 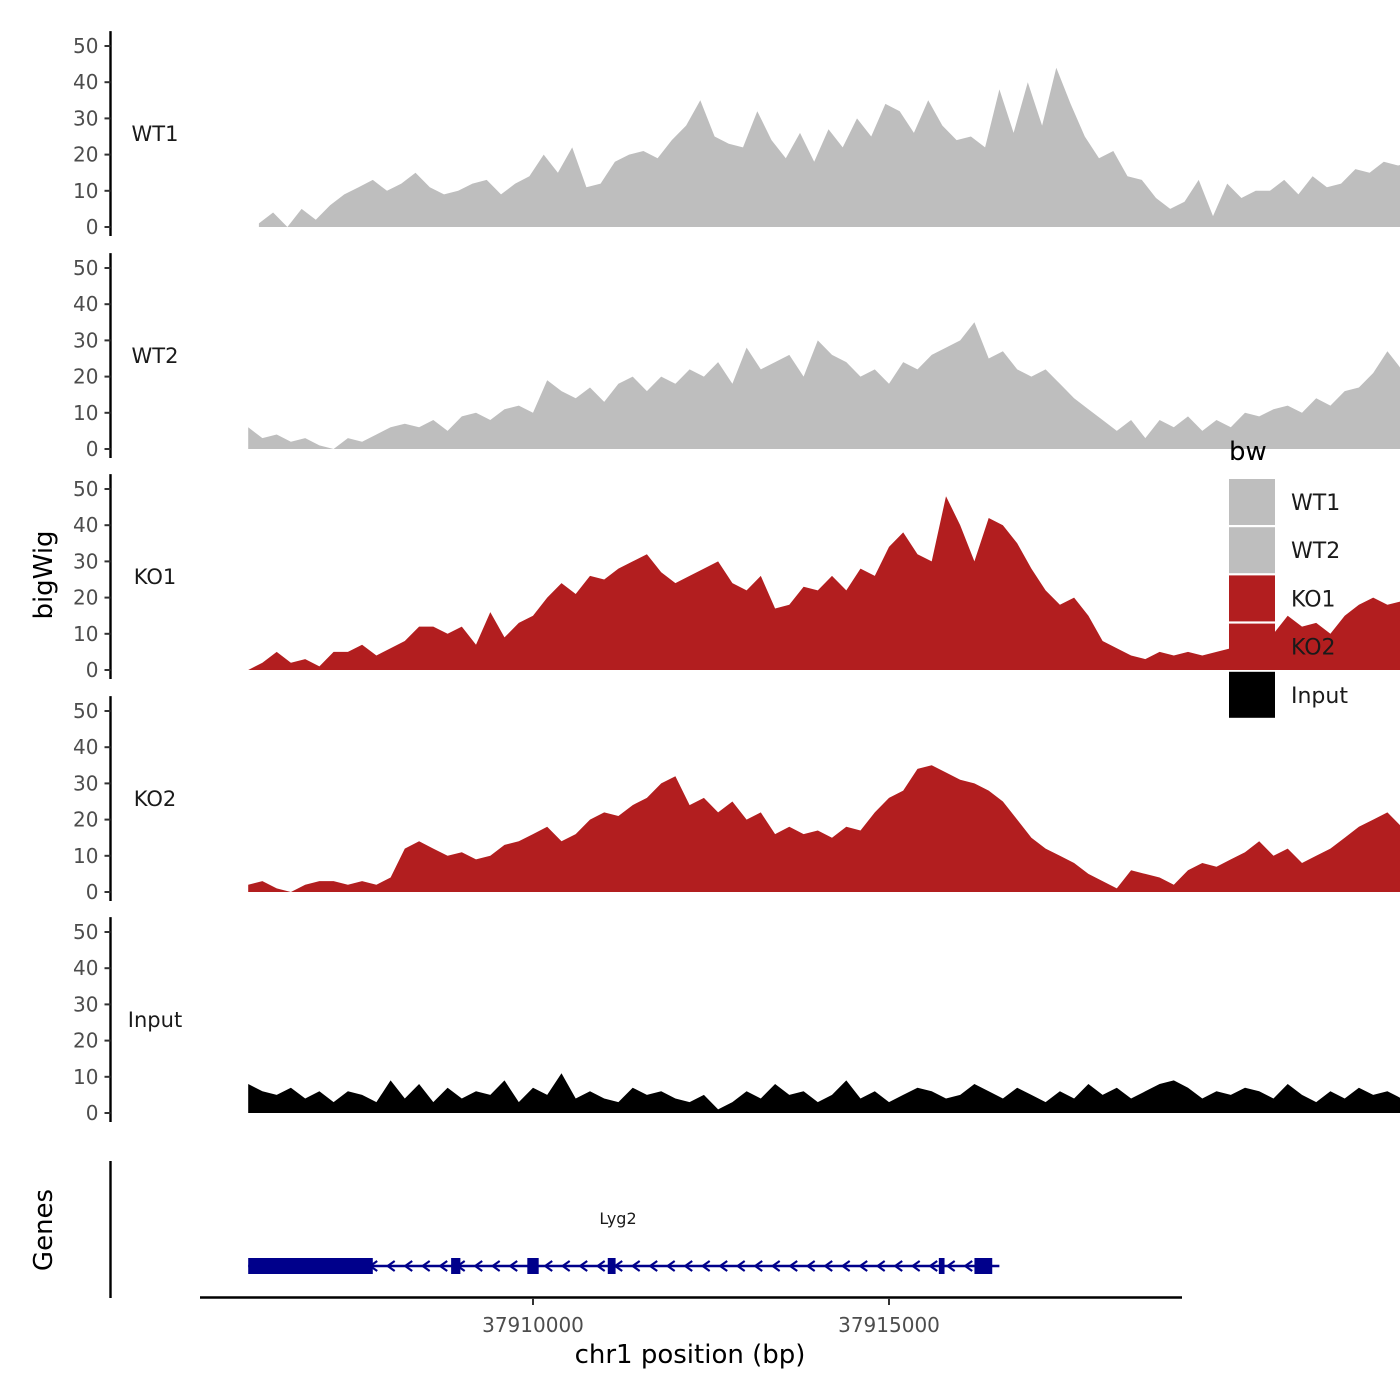 I want to click on legend: bw WT1 WT2 KO1 KO2 Input, so click(x=1288, y=577).